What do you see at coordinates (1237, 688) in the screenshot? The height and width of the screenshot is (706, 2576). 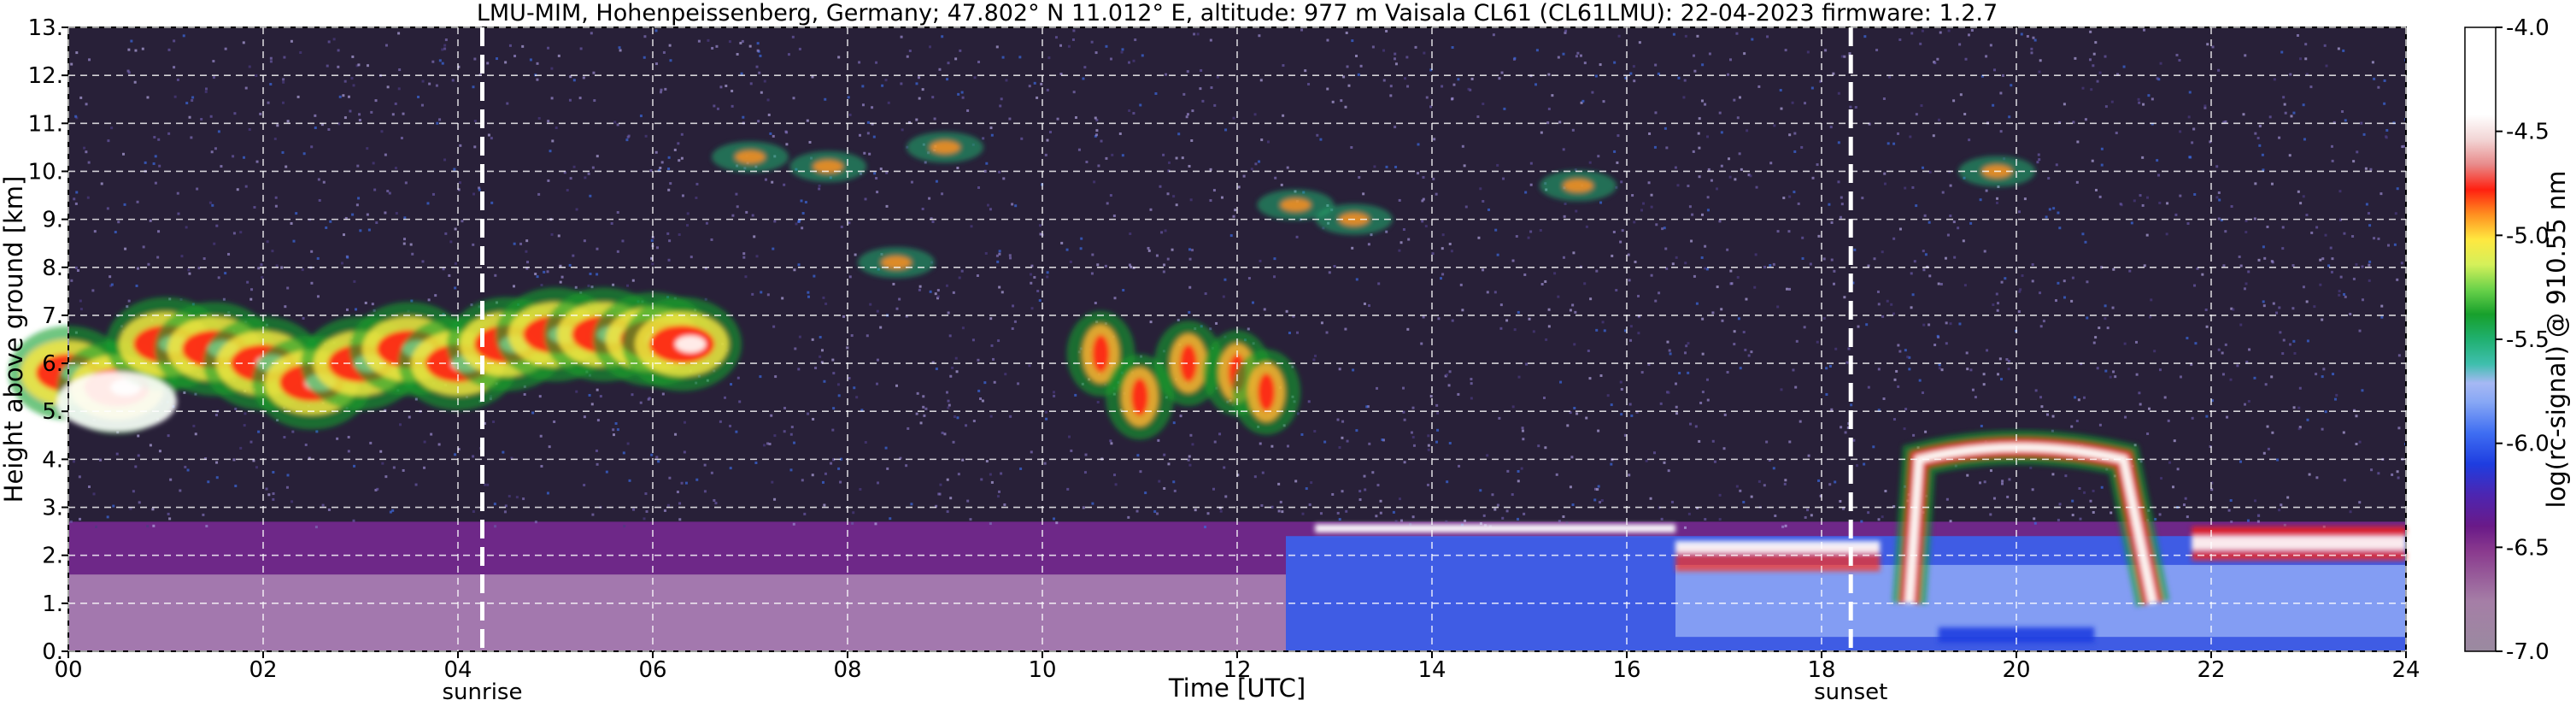 I see `x-axis-label: Time [UTC]` at bounding box center [1237, 688].